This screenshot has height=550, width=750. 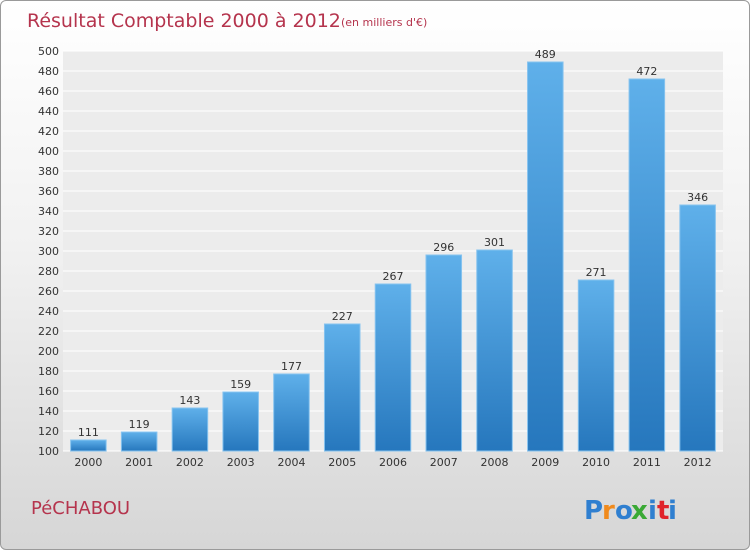 I want to click on y-tick-label: 200, so click(x=48, y=351).